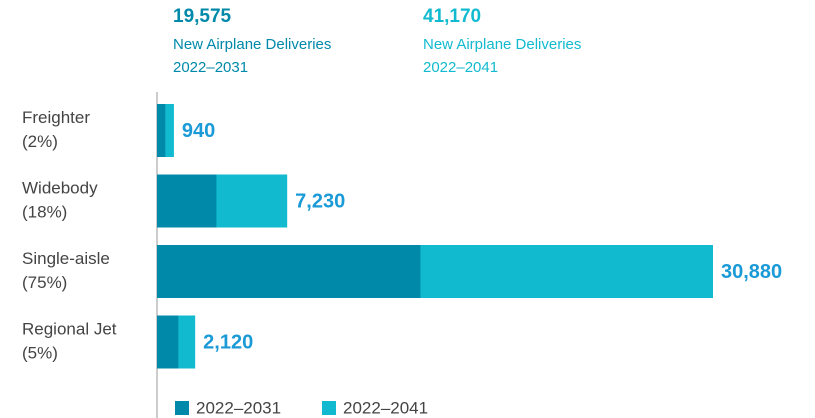 The height and width of the screenshot is (418, 815). What do you see at coordinates (40, 352) in the screenshot?
I see `category-share: (5%)` at bounding box center [40, 352].